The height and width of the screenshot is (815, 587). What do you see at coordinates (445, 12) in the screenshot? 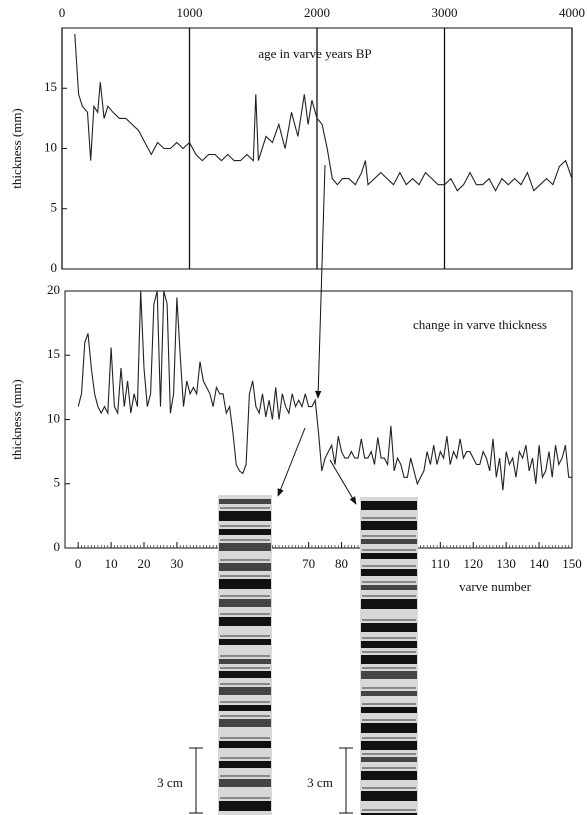
I see `x-tick-label: 3000` at bounding box center [445, 12].